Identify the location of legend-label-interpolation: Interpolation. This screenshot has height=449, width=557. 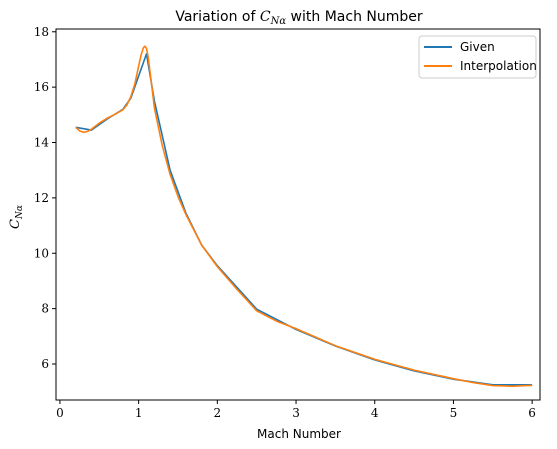
(498, 66).